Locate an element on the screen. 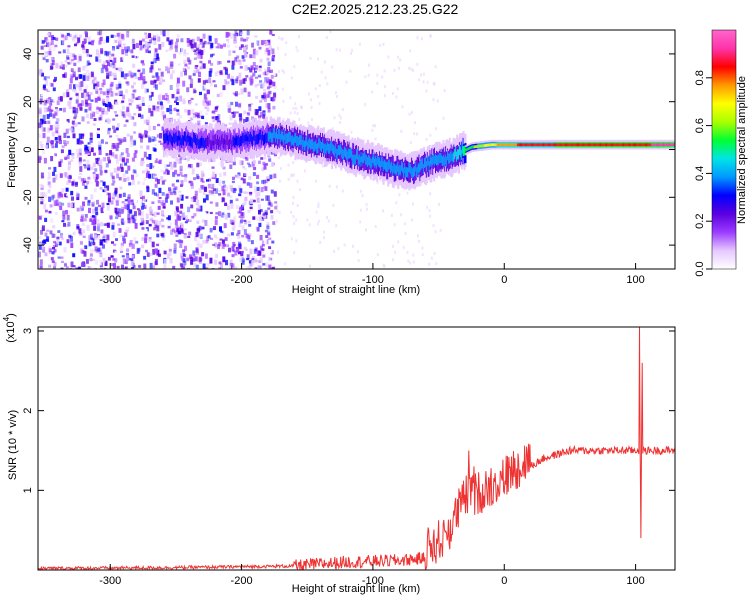 Image resolution: width=750 pixels, height=600 pixels. snr-y-tick-label: 1 is located at coordinates (28, 490).